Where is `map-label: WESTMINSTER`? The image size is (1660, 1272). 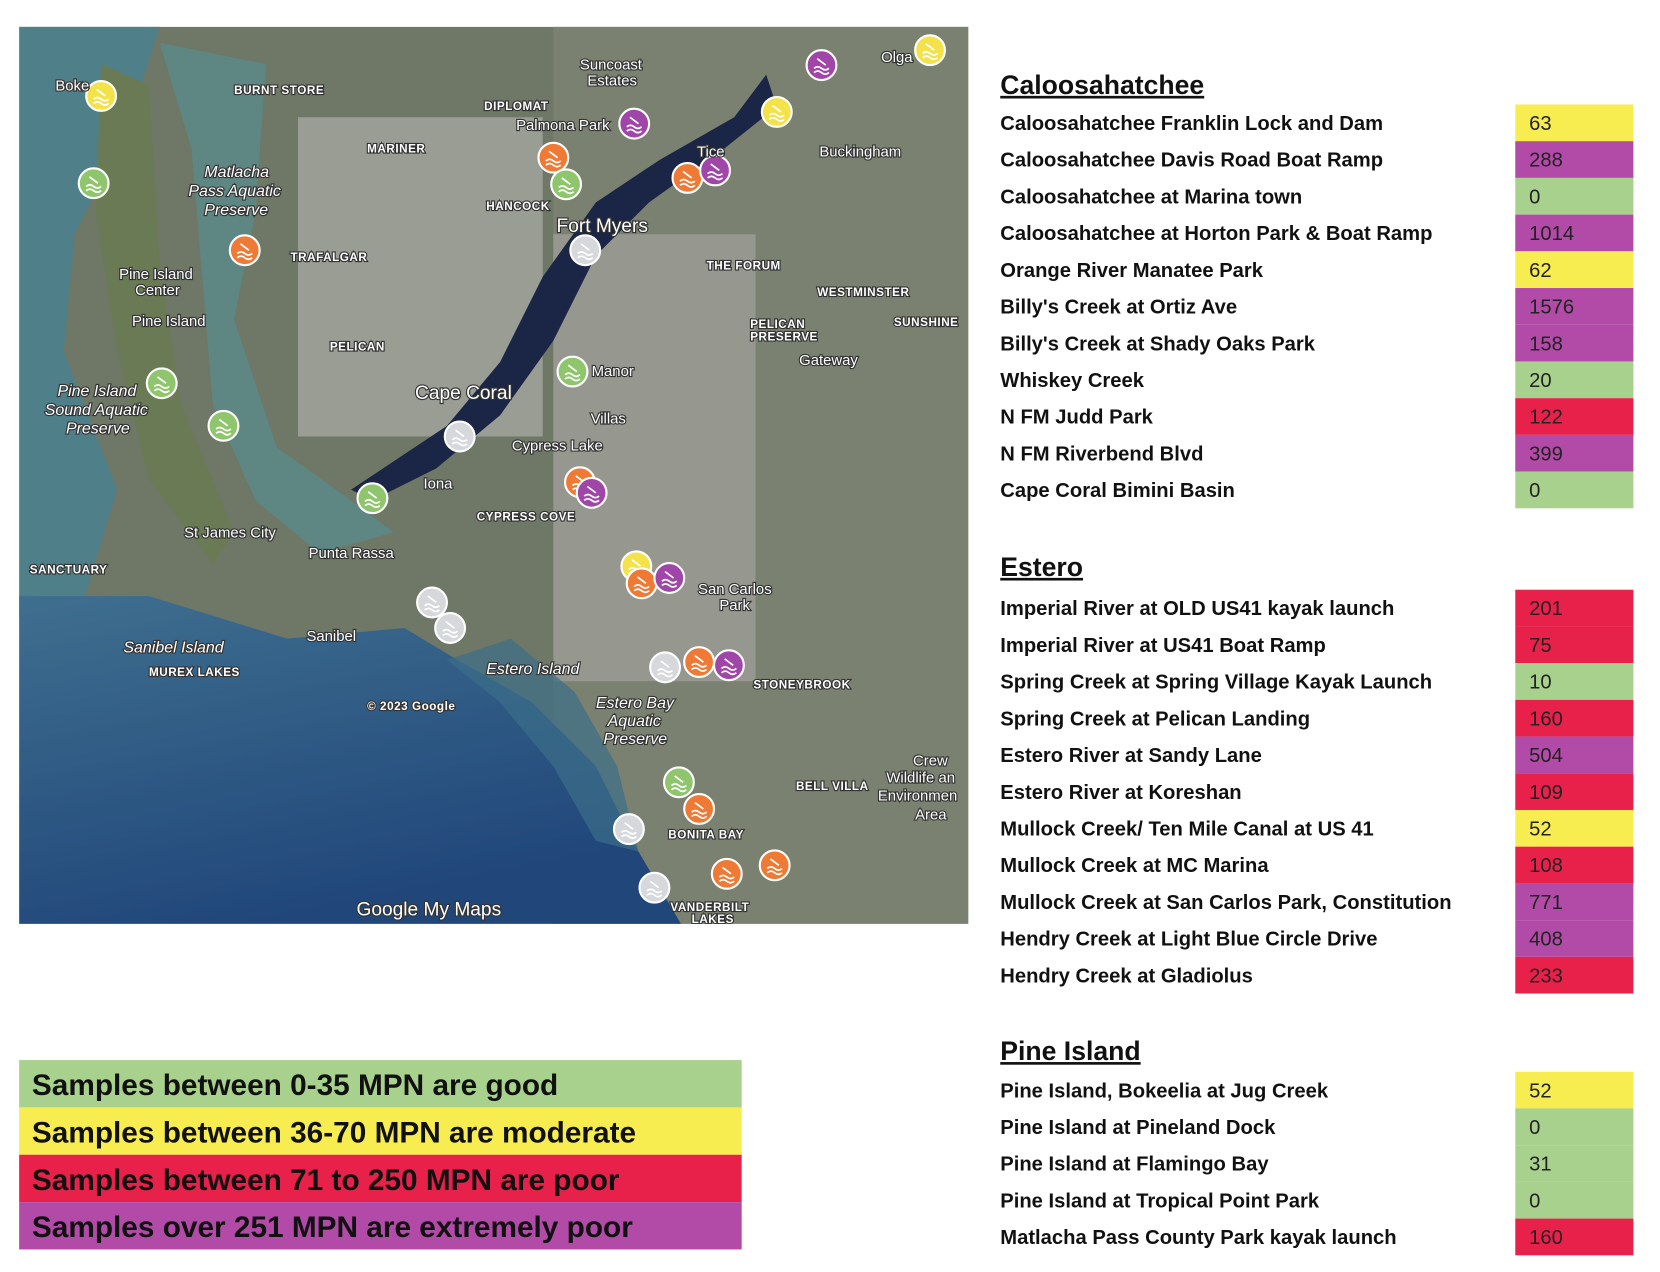
map-label: WESTMINSTER is located at coordinates (863, 292).